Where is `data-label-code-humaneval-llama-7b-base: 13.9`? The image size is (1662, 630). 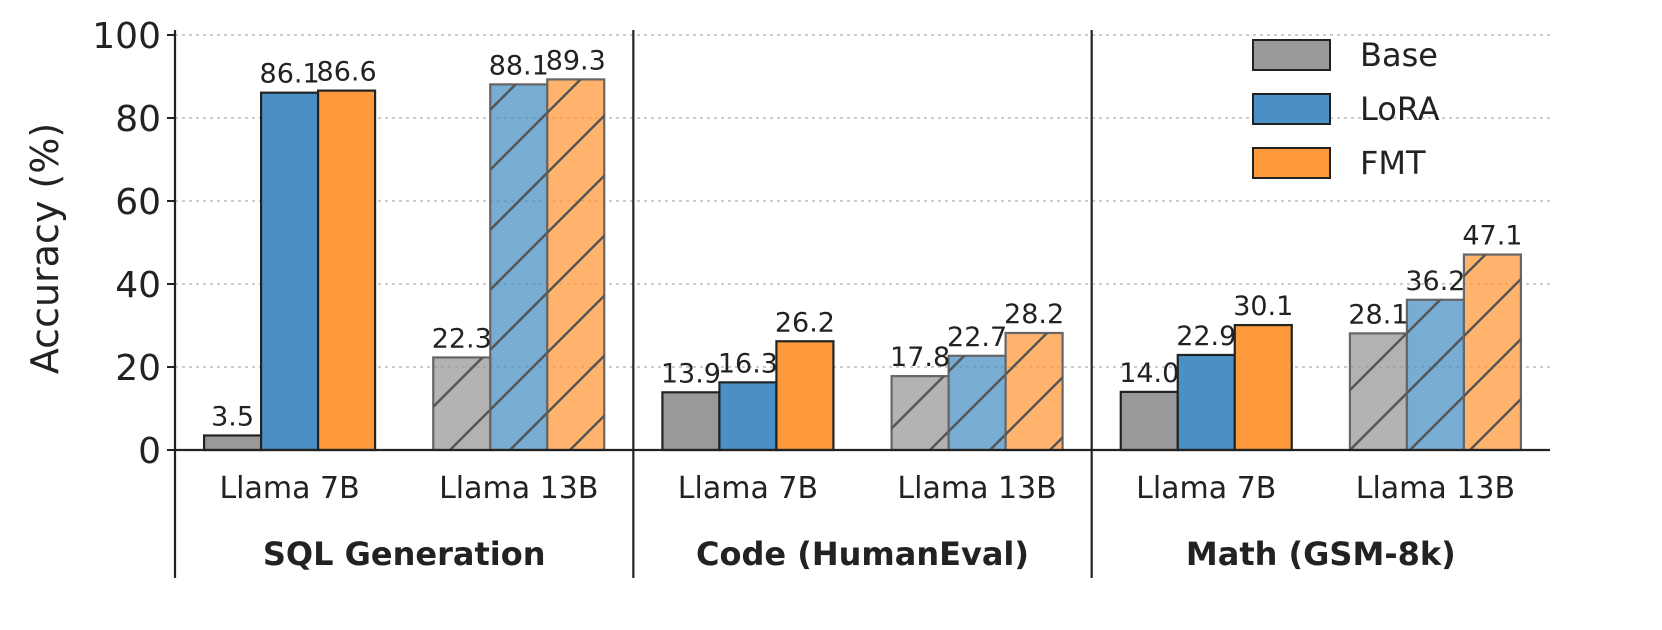
data-label-code-humaneval-llama-7b-base: 13.9 is located at coordinates (691, 373).